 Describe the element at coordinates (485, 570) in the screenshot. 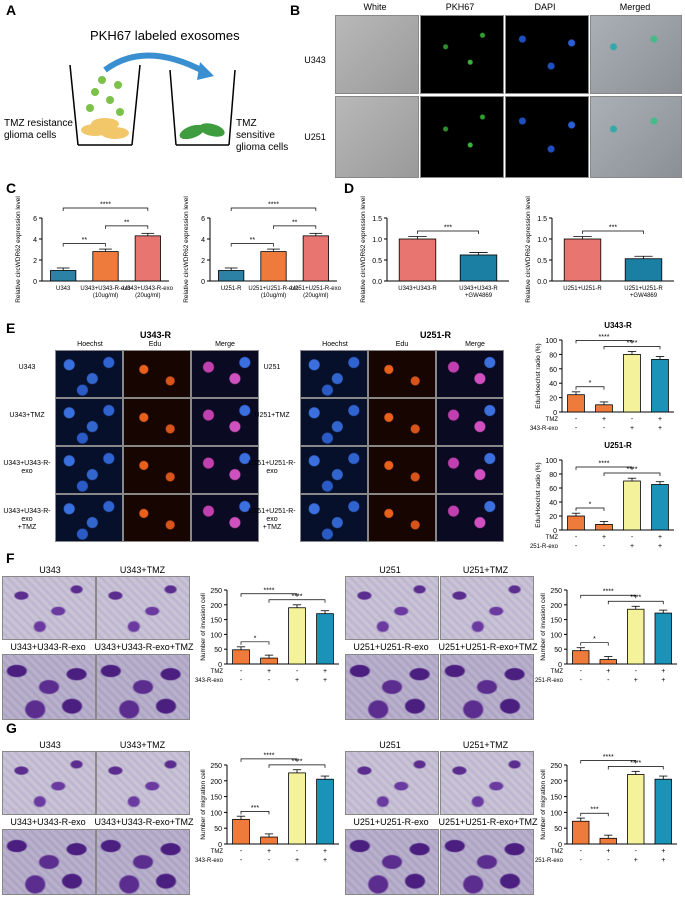

I see `f-r-1: U251+TMZ` at that location.